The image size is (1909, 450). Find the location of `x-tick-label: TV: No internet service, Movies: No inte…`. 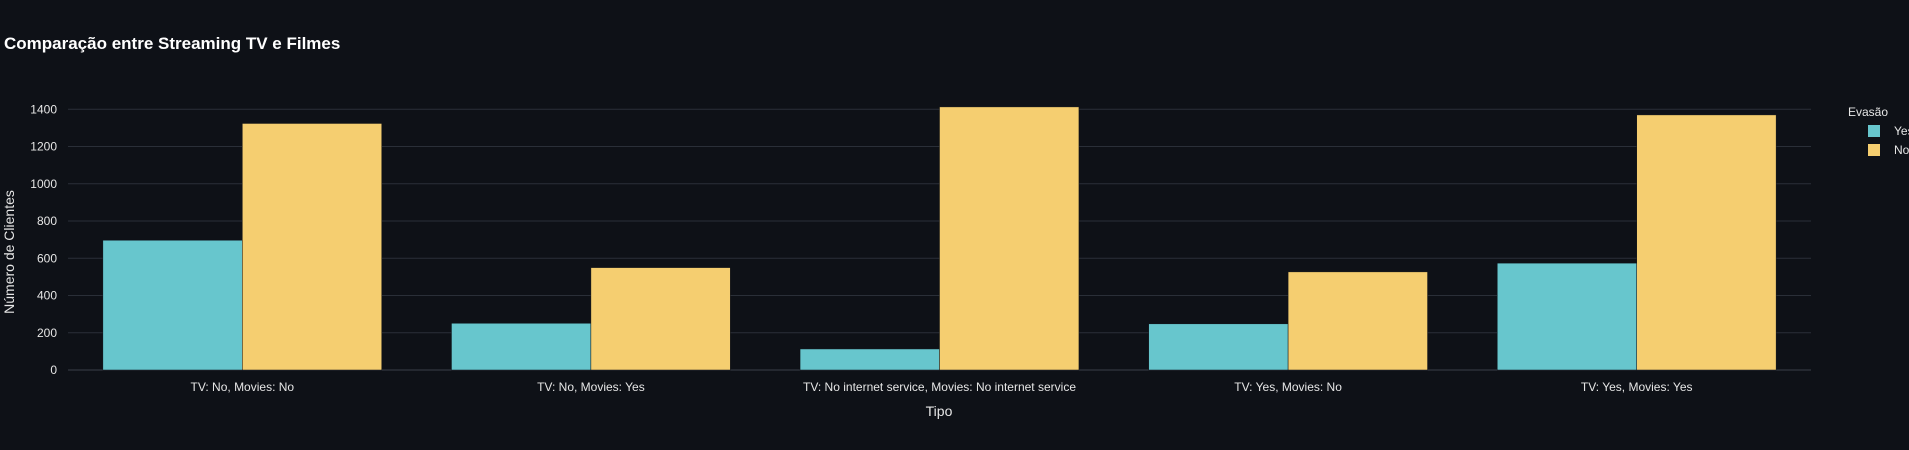

x-tick-label: TV: No internet service, Movies: No inte… is located at coordinates (939, 387).